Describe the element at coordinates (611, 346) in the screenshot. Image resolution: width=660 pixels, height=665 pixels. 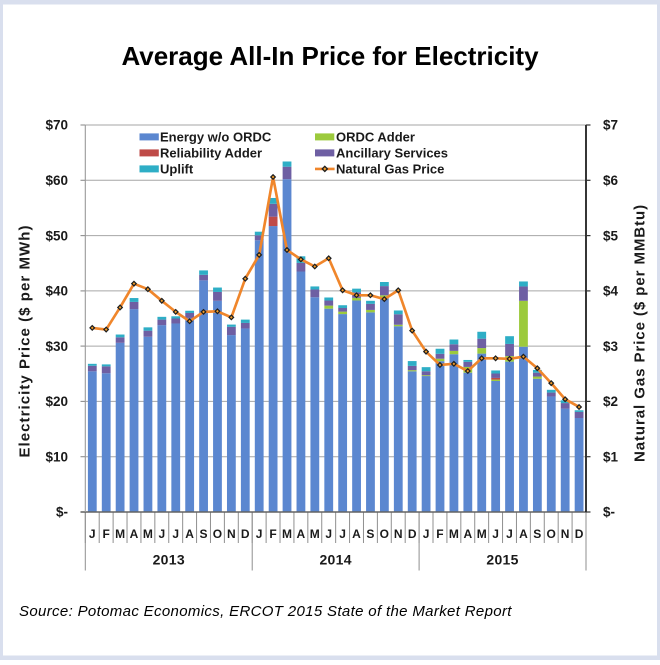
I see `svg-text: $3` at that location.